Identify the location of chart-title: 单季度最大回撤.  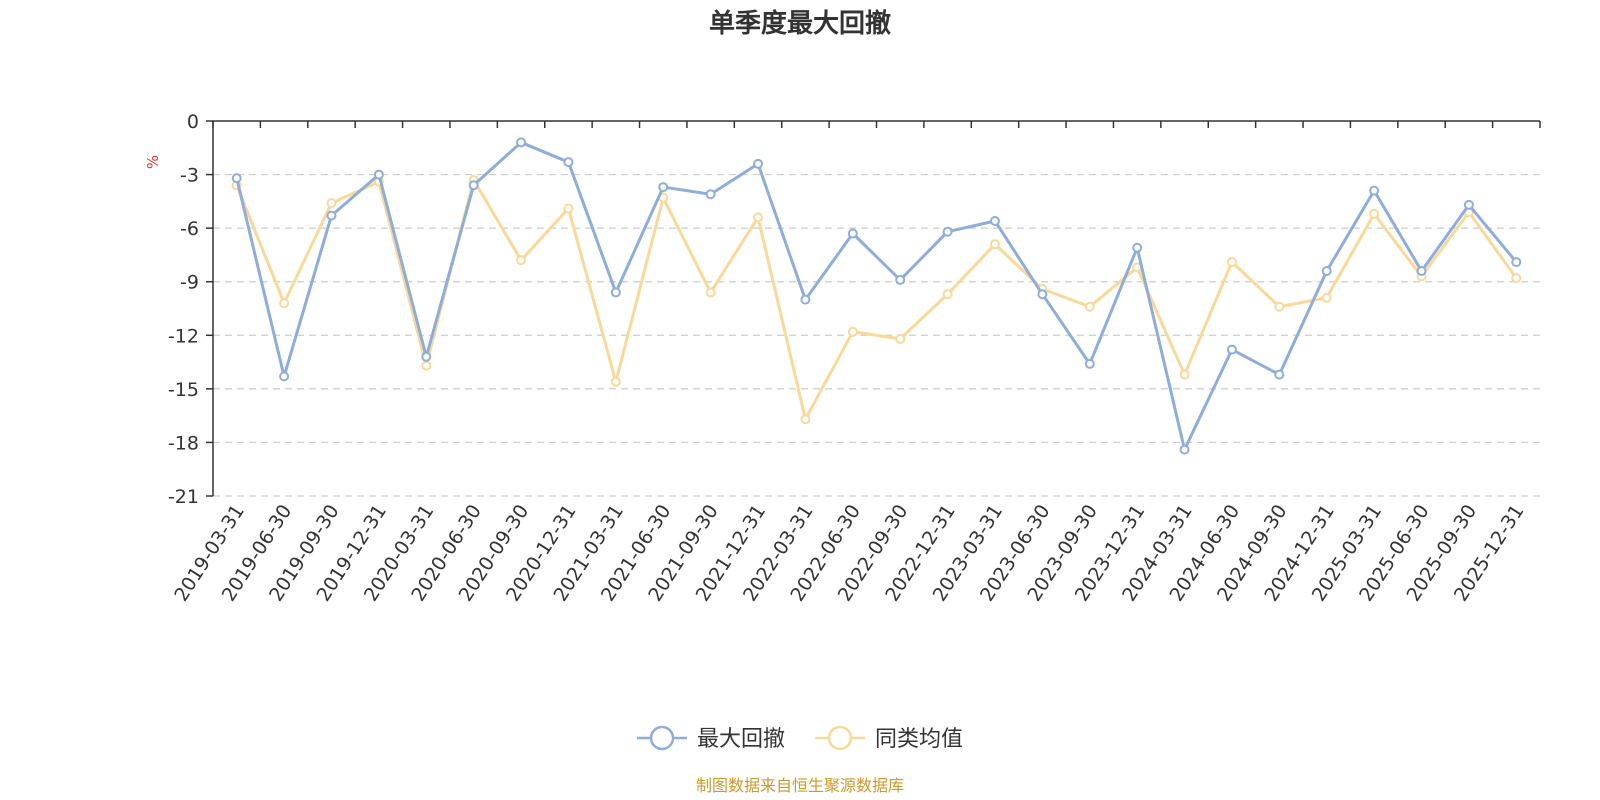
(800, 23).